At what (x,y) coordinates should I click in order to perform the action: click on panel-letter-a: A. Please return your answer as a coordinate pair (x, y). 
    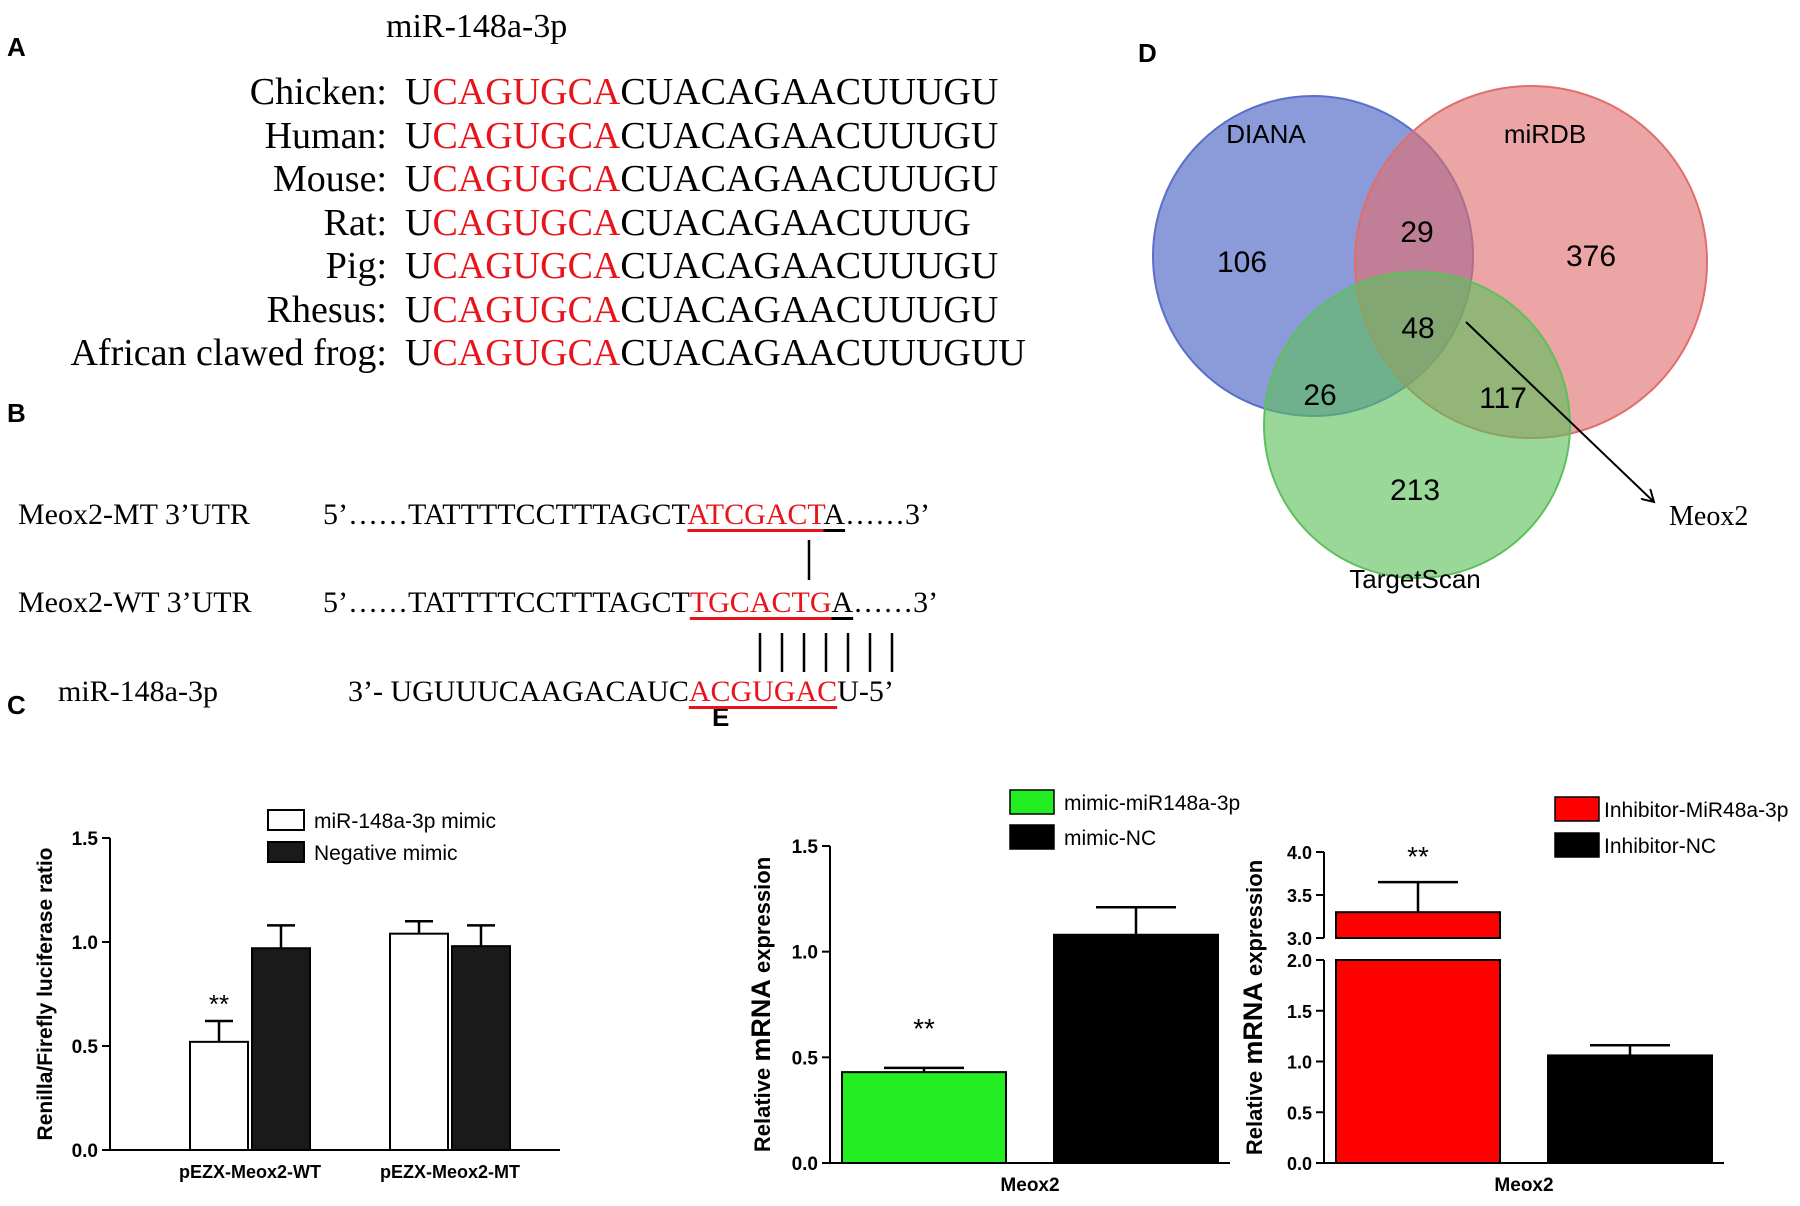
    Looking at the image, I should click on (16, 47).